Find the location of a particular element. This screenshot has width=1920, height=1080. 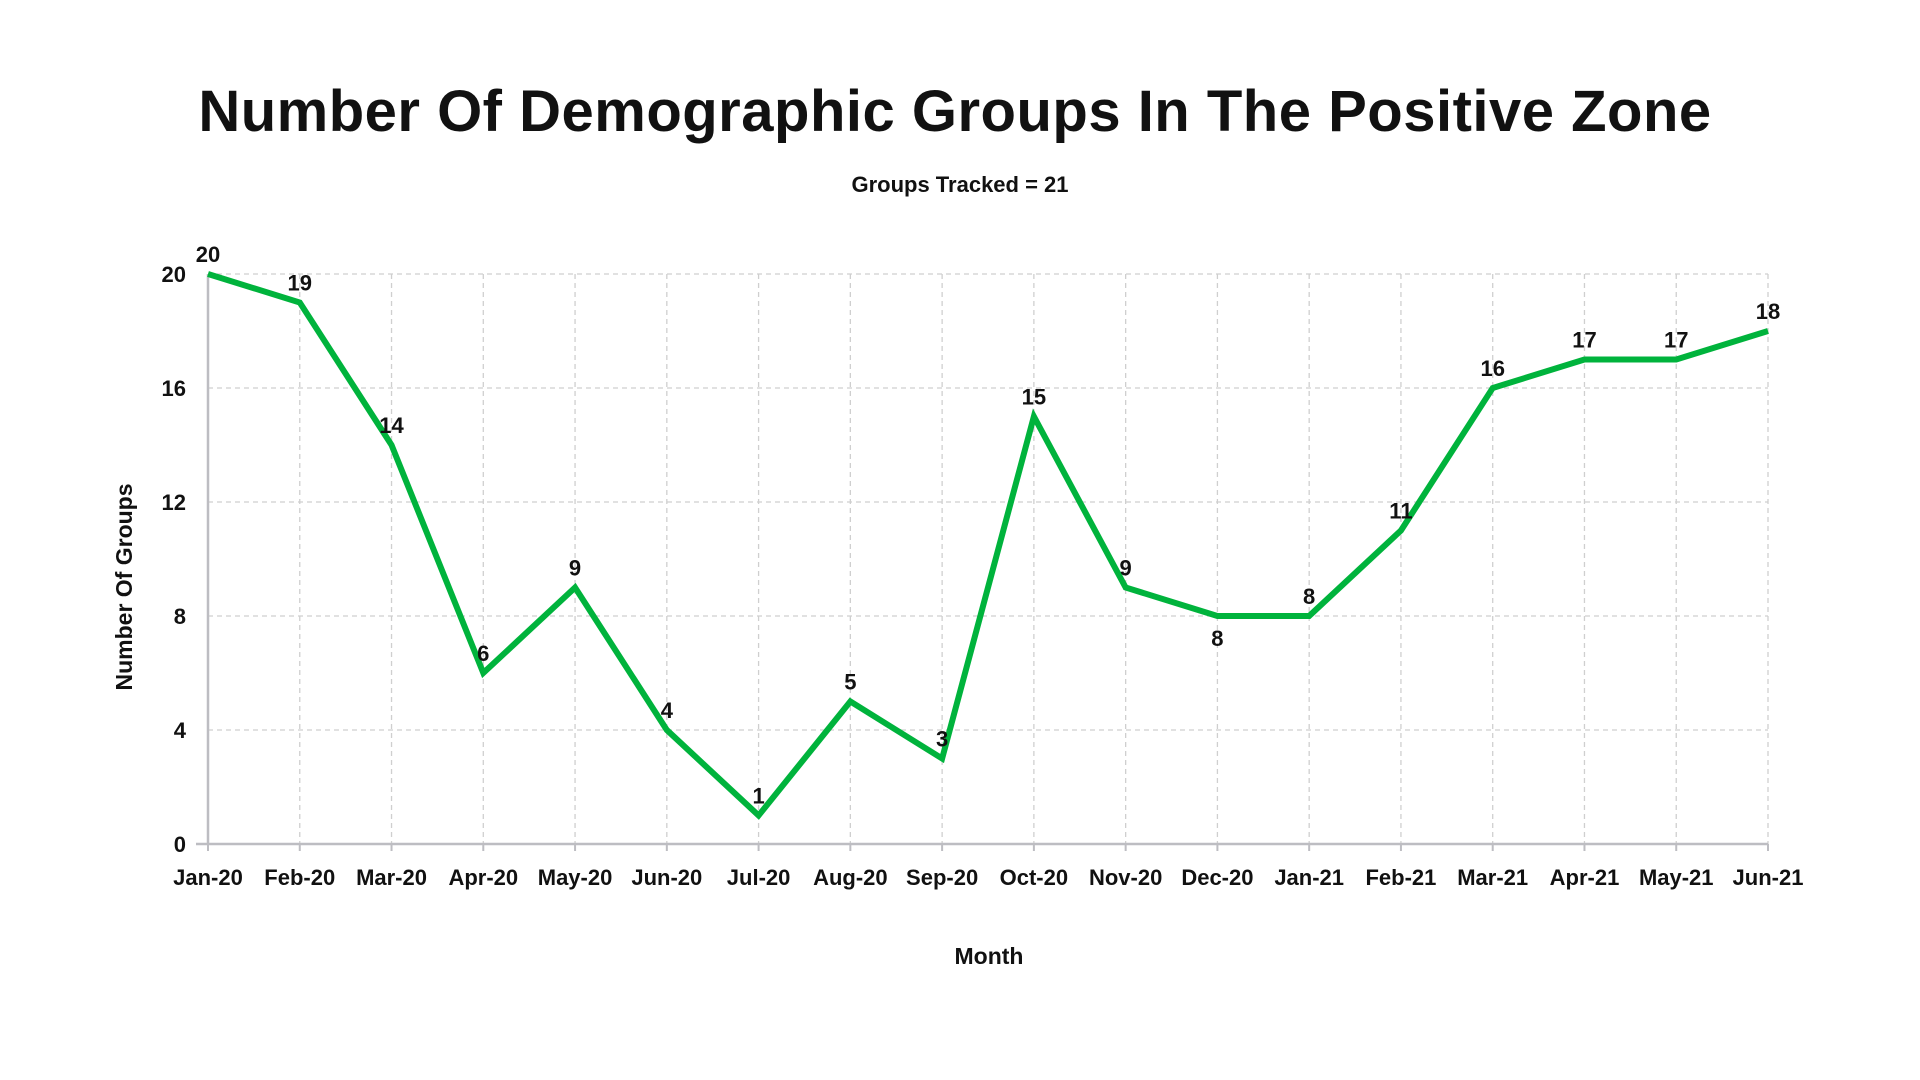

data-label: 4 is located at coordinates (667, 710).